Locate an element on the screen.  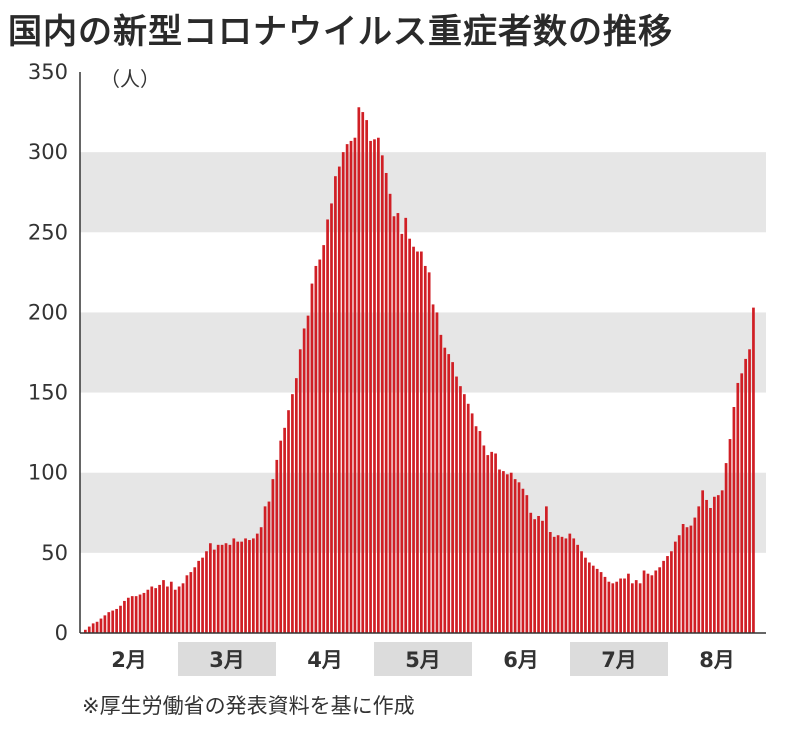
source-note: ※厚生労働省の発表資料を基に作成 is located at coordinates (248, 706).